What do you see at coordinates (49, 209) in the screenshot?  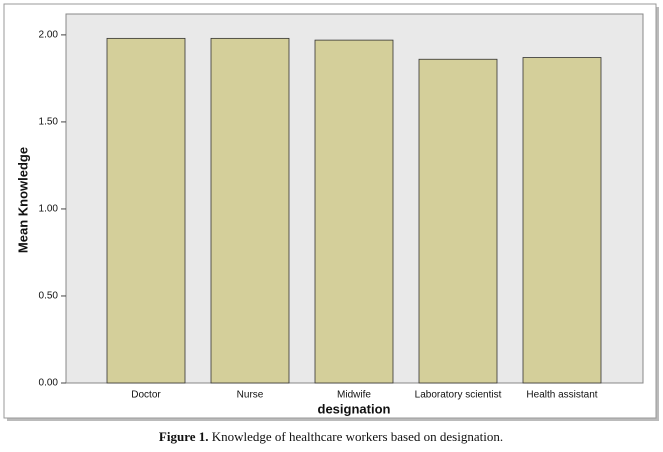 I see `y-tick-label: 1.00` at bounding box center [49, 209].